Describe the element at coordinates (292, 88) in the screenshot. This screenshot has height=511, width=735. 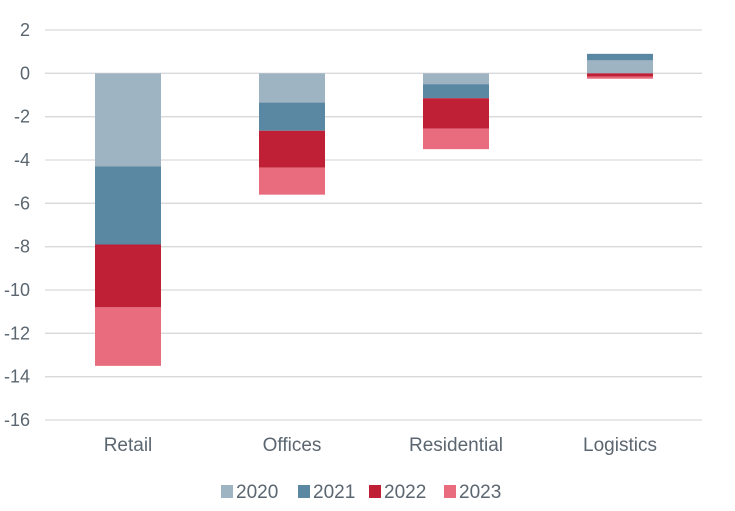
I see `bar-segment-offices-2020` at that location.